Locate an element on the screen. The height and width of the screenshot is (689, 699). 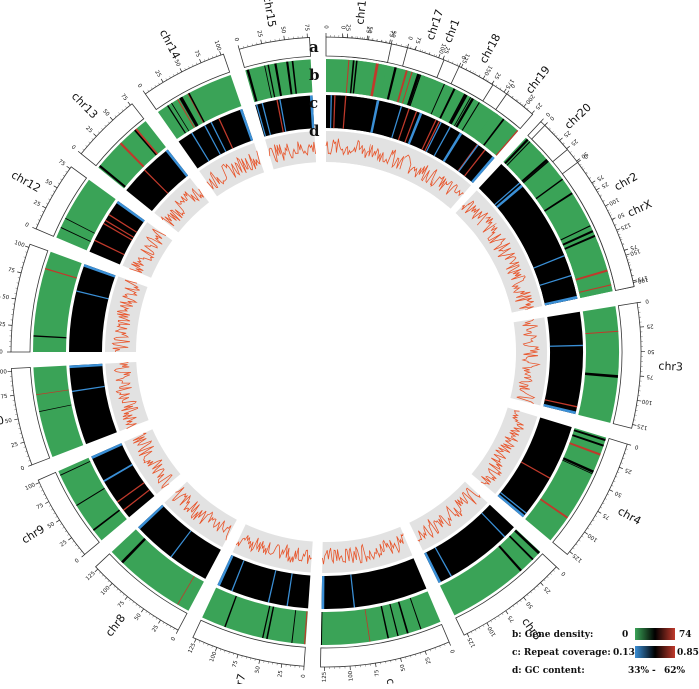
chr3-gc-track is located at coordinates (528, 361).